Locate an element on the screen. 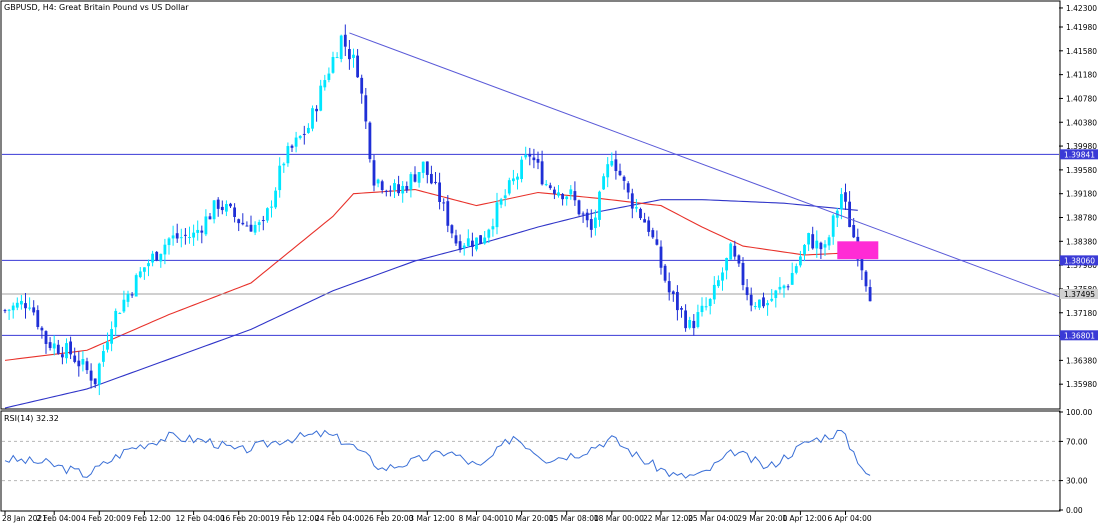  time-tick-label: 24 Feb 04:00 is located at coordinates (339, 518).